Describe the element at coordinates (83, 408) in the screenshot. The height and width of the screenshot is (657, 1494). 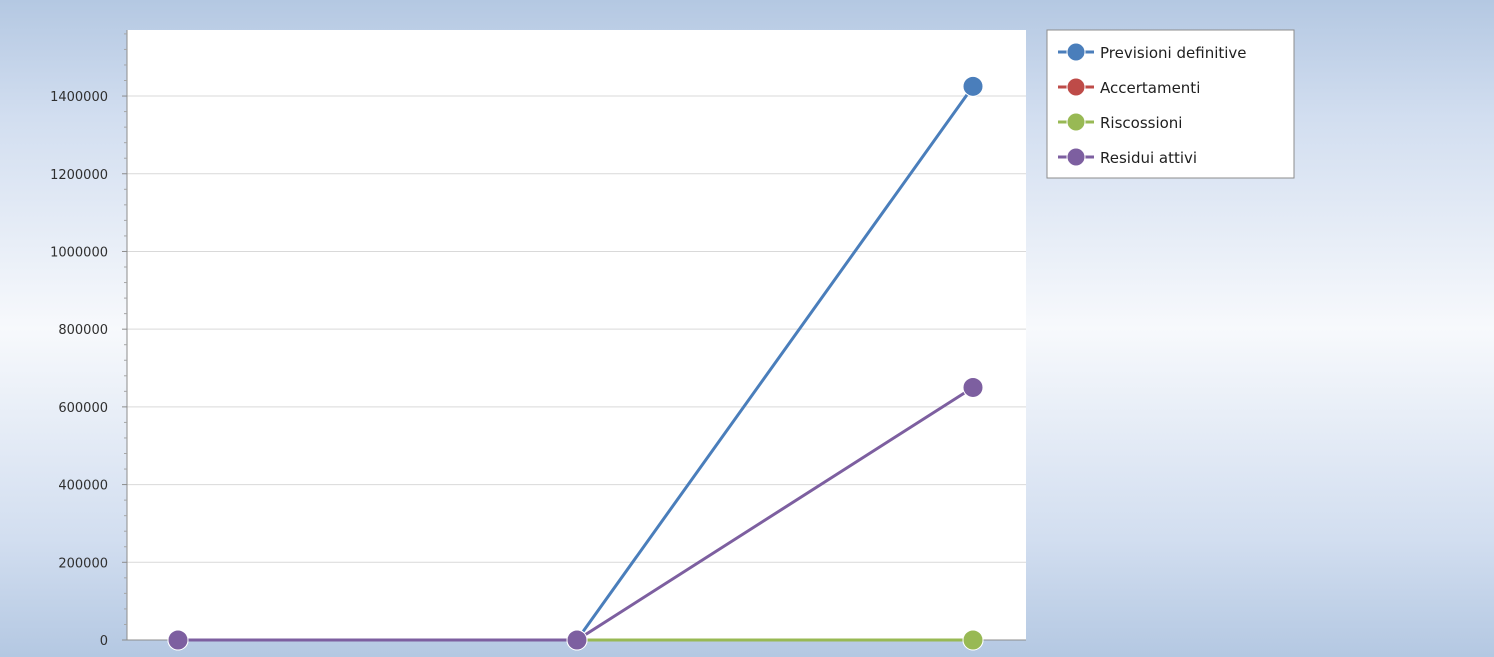
I see `y-tick-label: 600000` at that location.